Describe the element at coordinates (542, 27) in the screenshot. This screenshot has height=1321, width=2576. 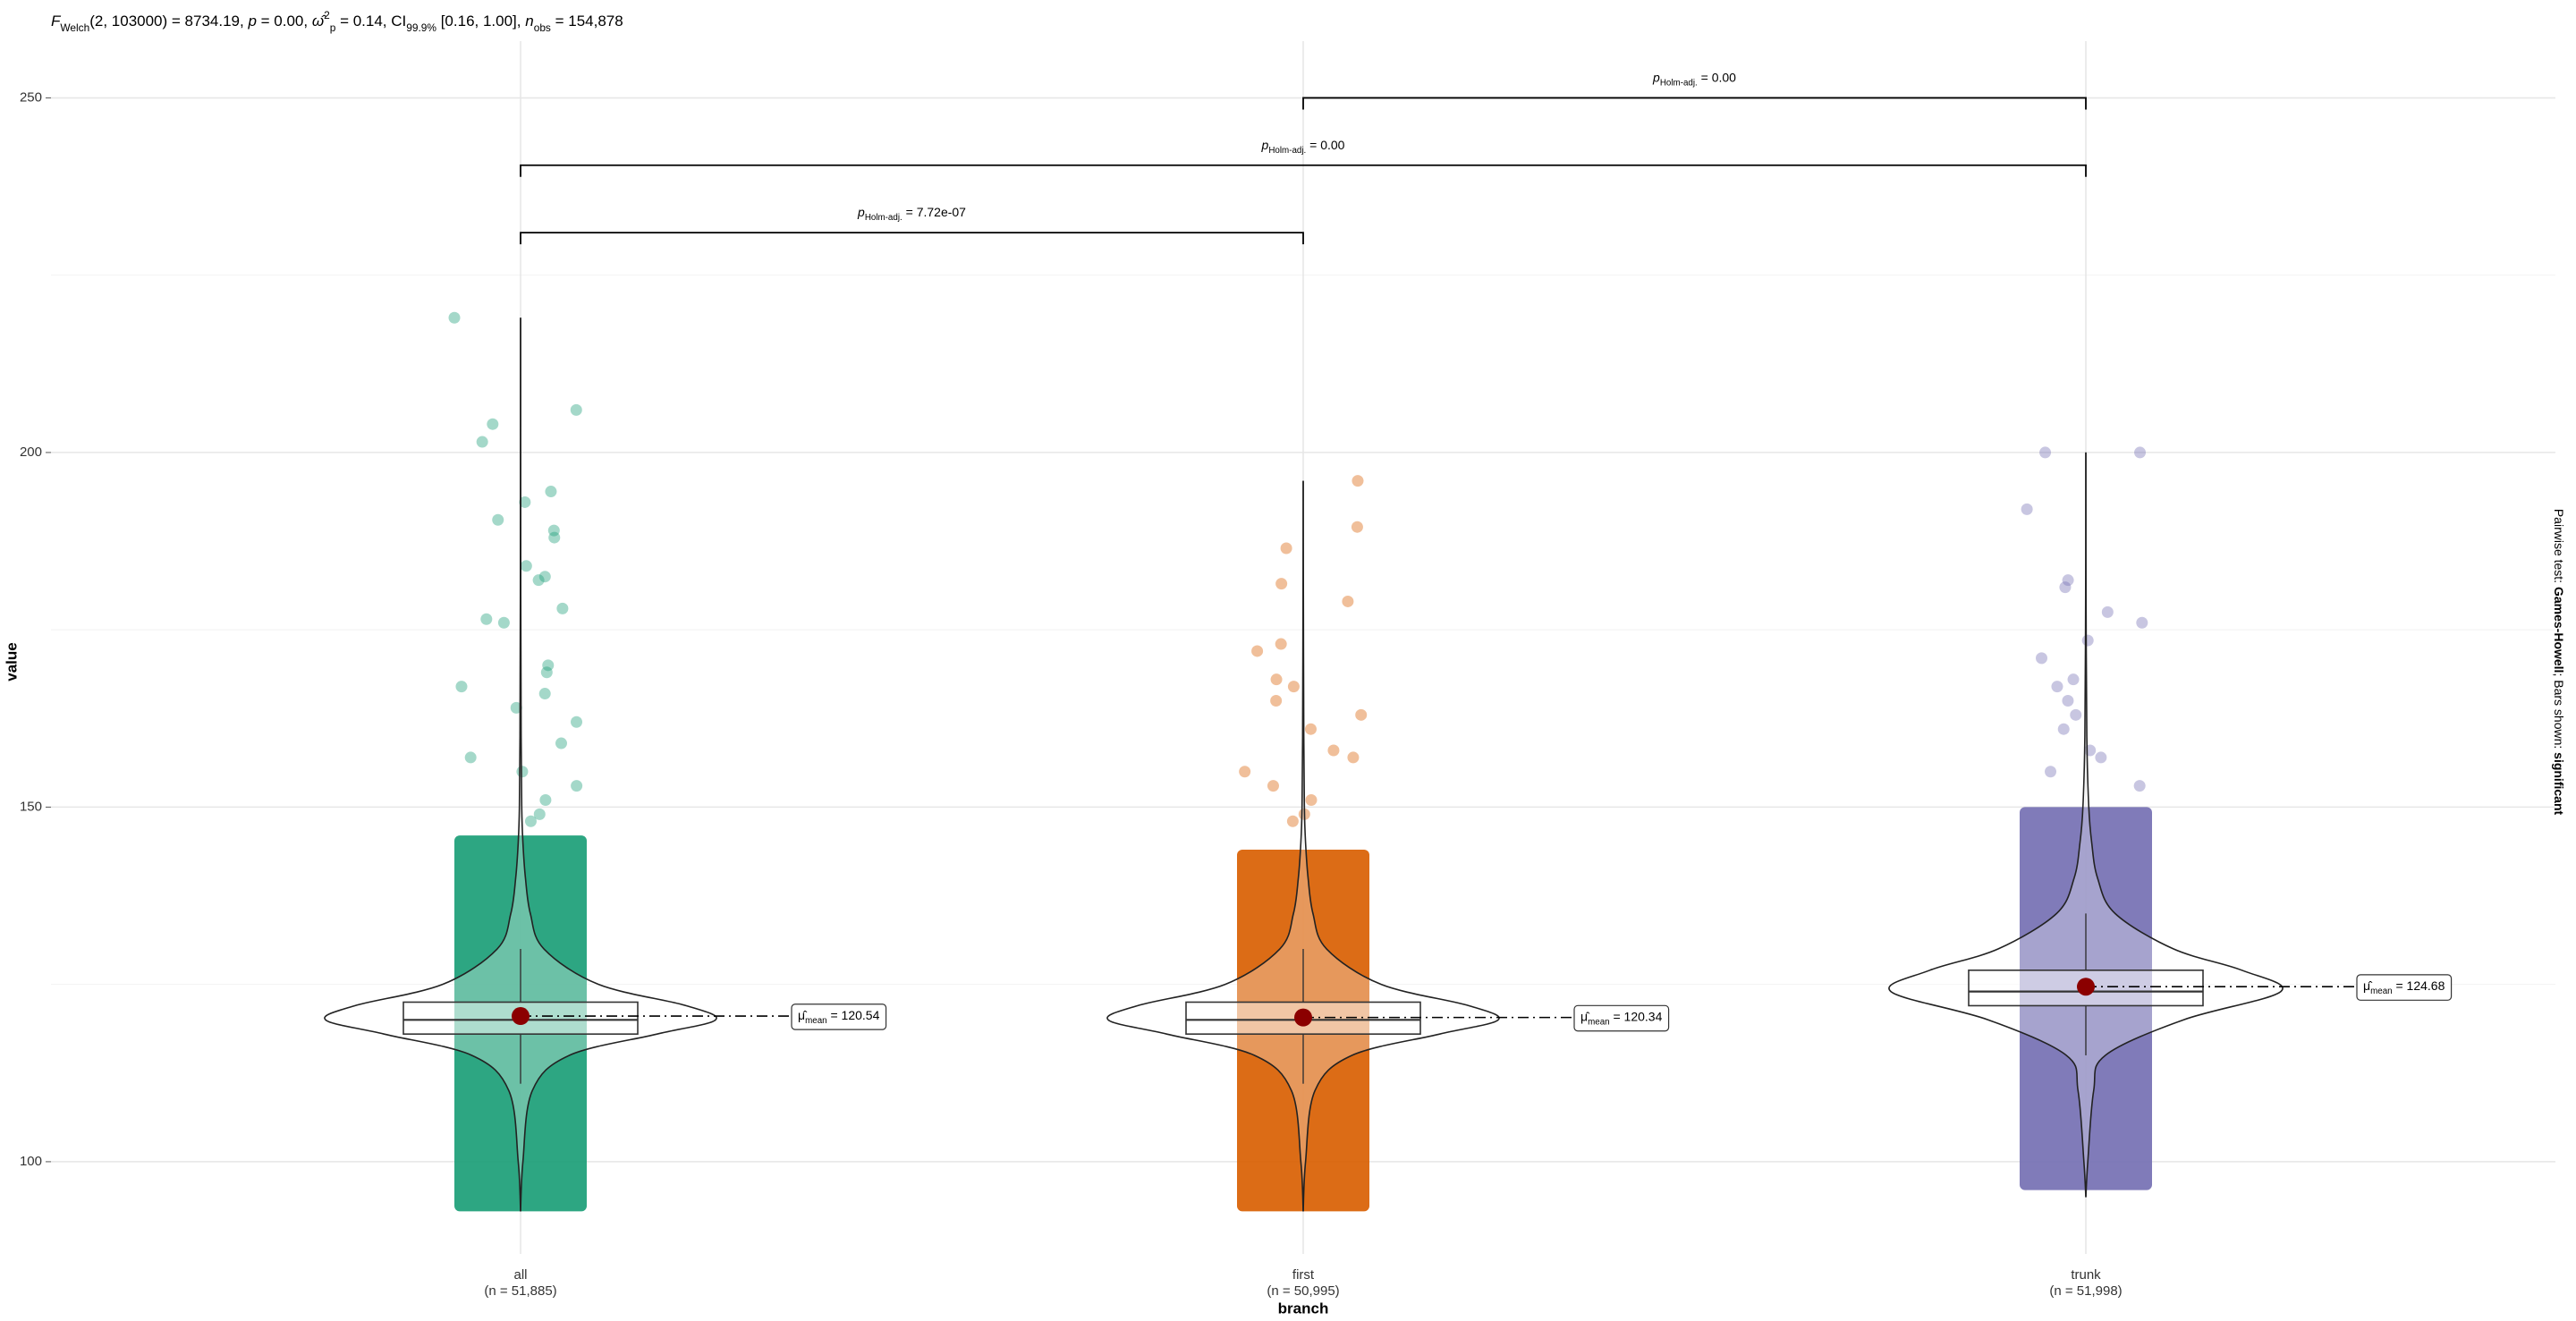
I see `subtitle-part: obs` at that location.